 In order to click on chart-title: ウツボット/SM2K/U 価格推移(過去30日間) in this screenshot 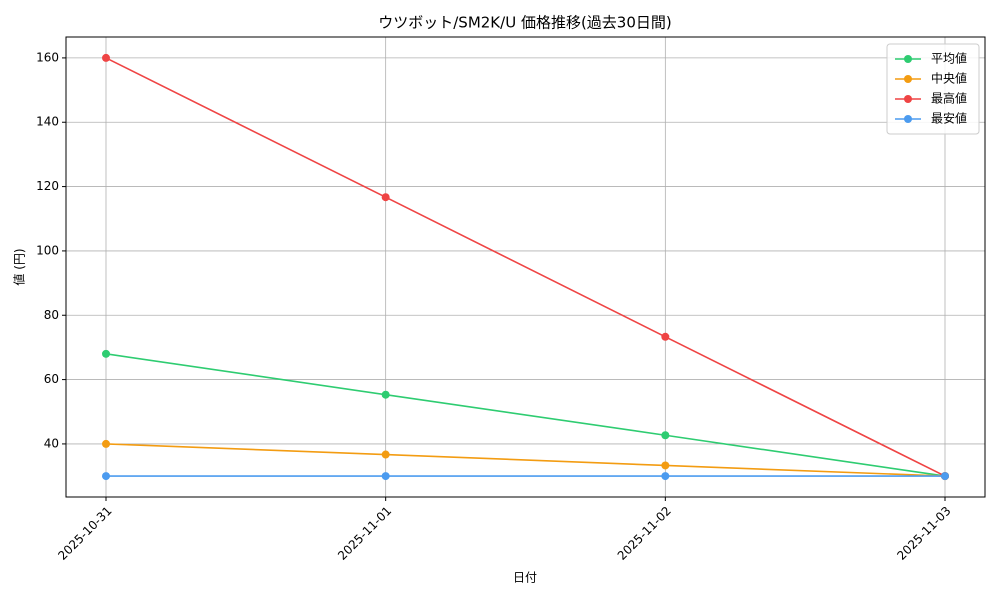, I will do `click(525, 23)`.